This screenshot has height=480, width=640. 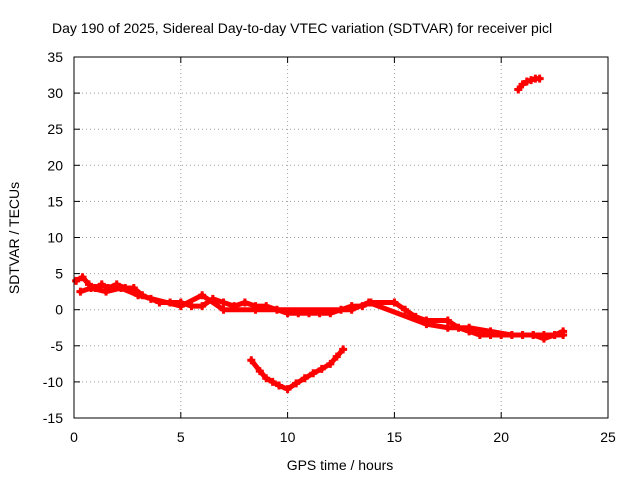 I want to click on y-tick-label: 20, so click(x=55, y=165).